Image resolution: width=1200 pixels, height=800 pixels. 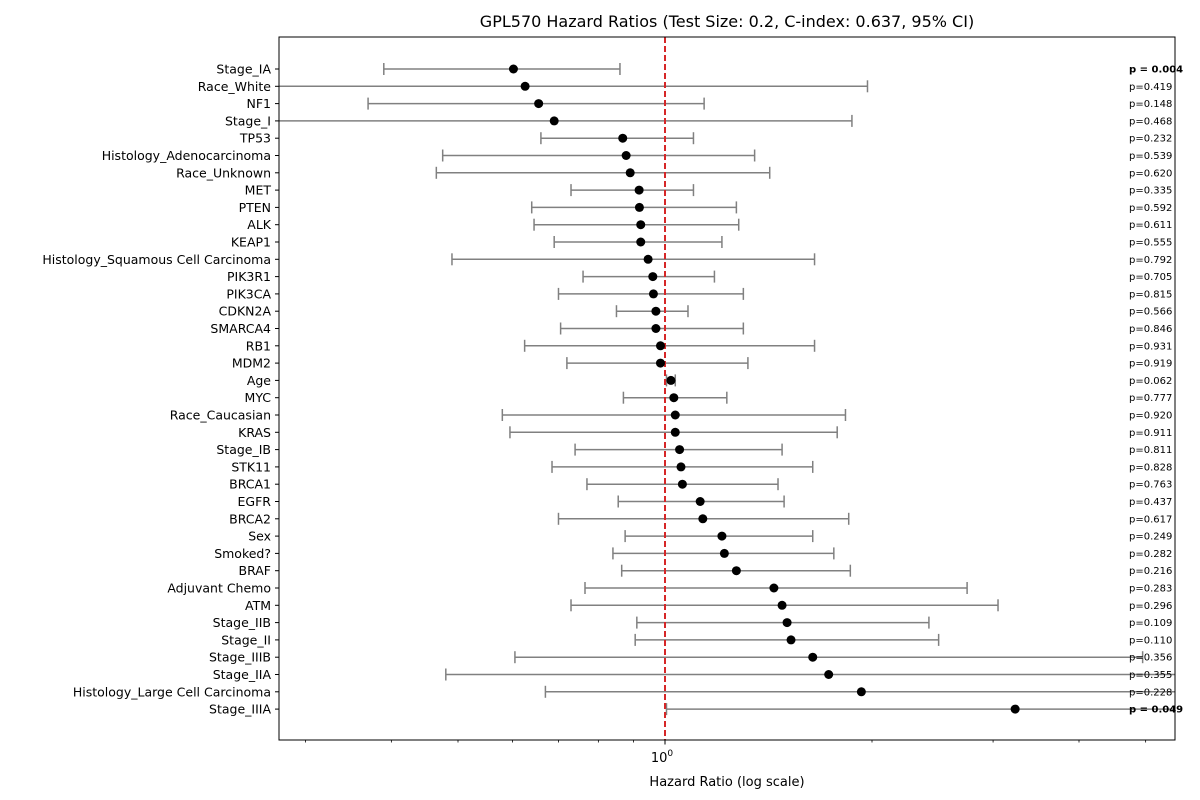 I want to click on row-label-stk11: STK11, so click(x=251, y=466).